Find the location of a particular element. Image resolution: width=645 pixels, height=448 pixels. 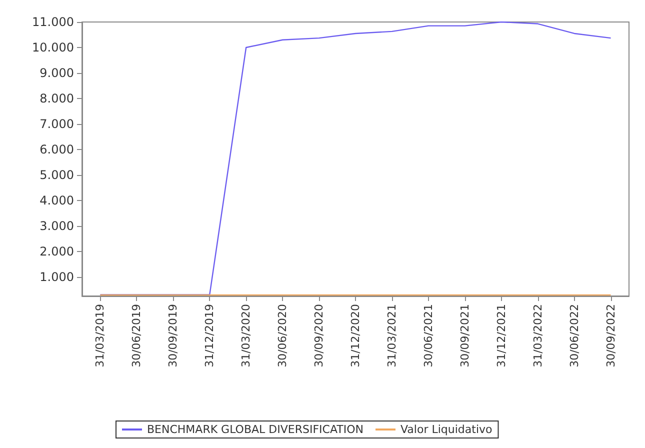

y-tick-label: 1.000 is located at coordinates (57, 277).